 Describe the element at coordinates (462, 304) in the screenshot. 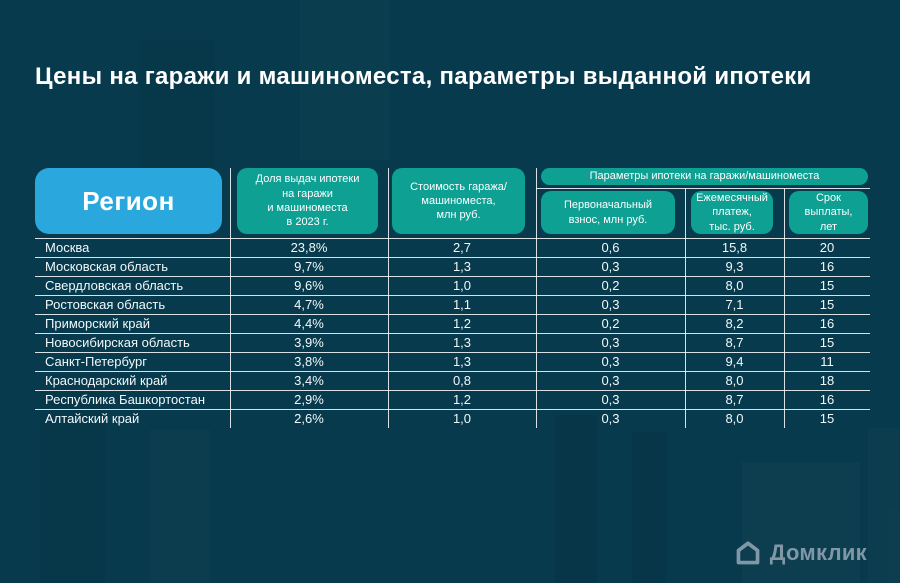

I see `cell-cost: 1,1` at that location.